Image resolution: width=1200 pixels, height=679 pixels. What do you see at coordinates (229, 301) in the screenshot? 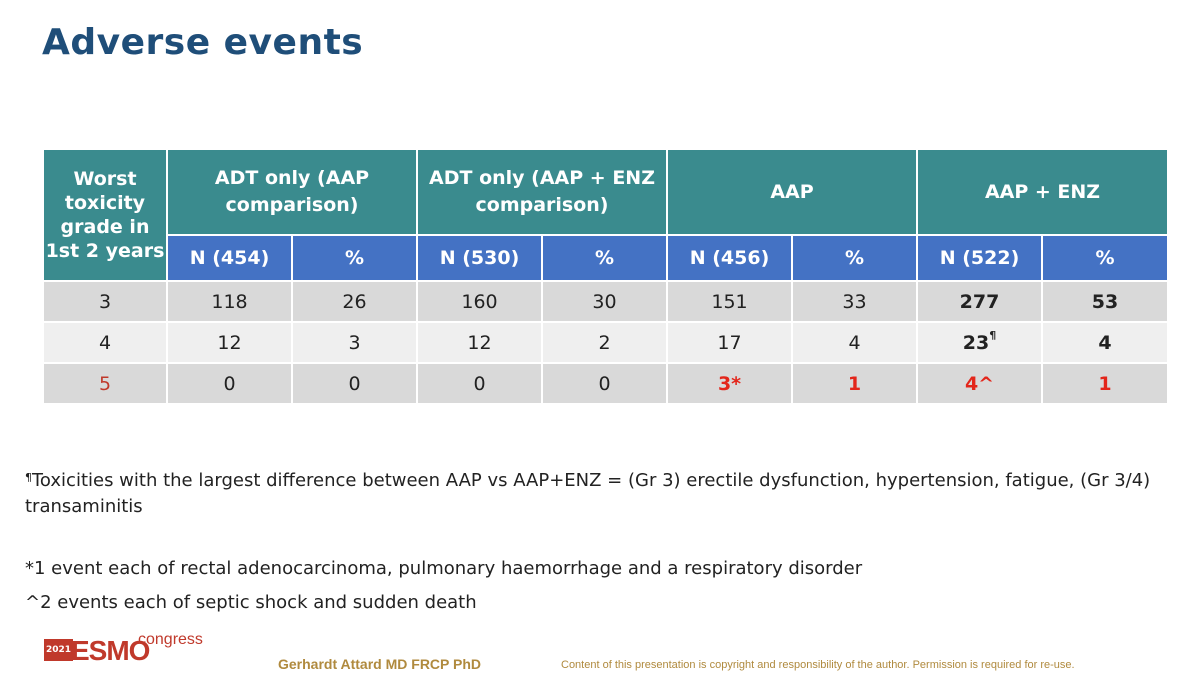
I see `table-cell: 118` at bounding box center [229, 301].